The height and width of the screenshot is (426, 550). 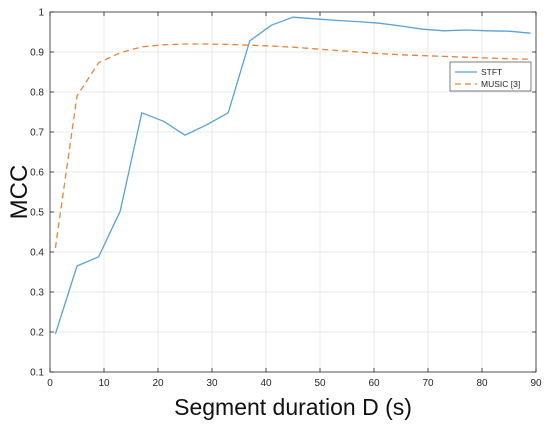 I want to click on x-tick-label: 90, so click(x=536, y=383).